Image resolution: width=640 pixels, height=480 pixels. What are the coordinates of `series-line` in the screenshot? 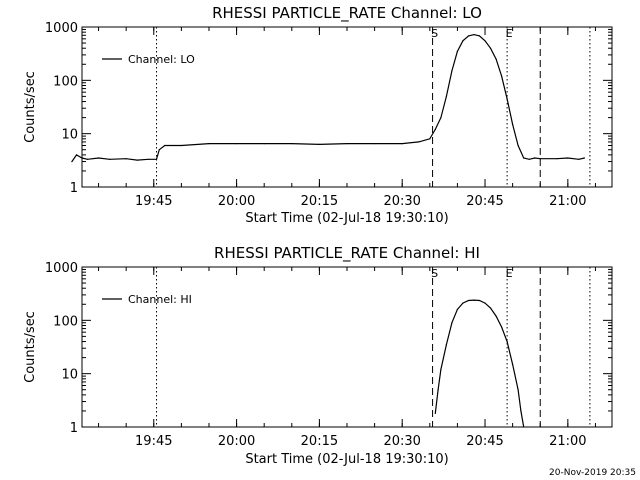 It's located at (479, 363).